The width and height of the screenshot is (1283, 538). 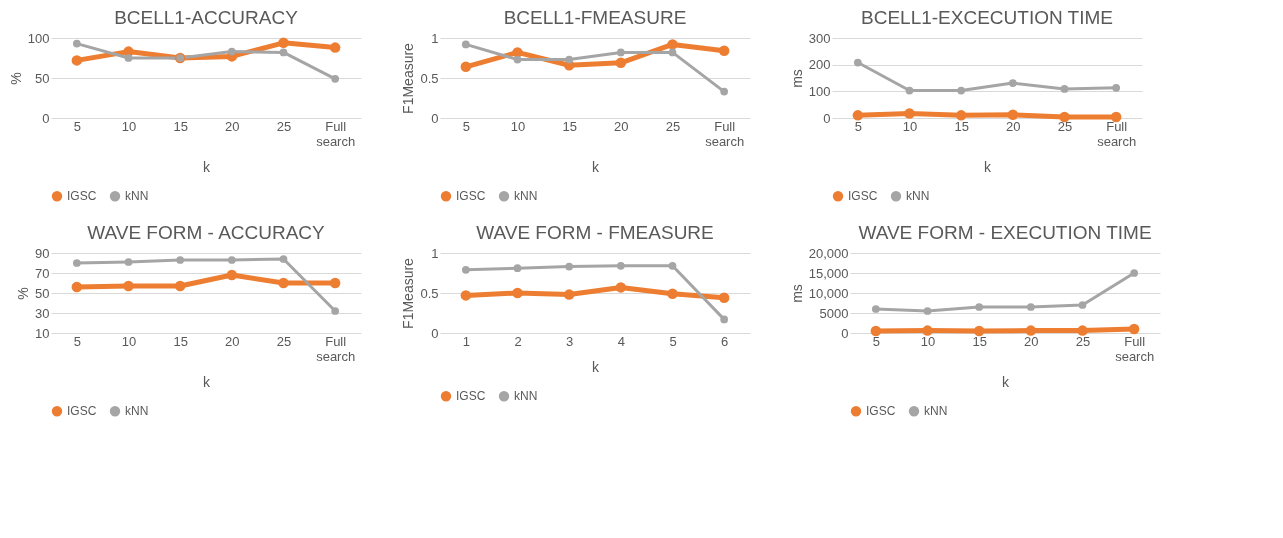 I want to click on chart-title: BCELL1-ACCURACY, so click(x=206, y=17).